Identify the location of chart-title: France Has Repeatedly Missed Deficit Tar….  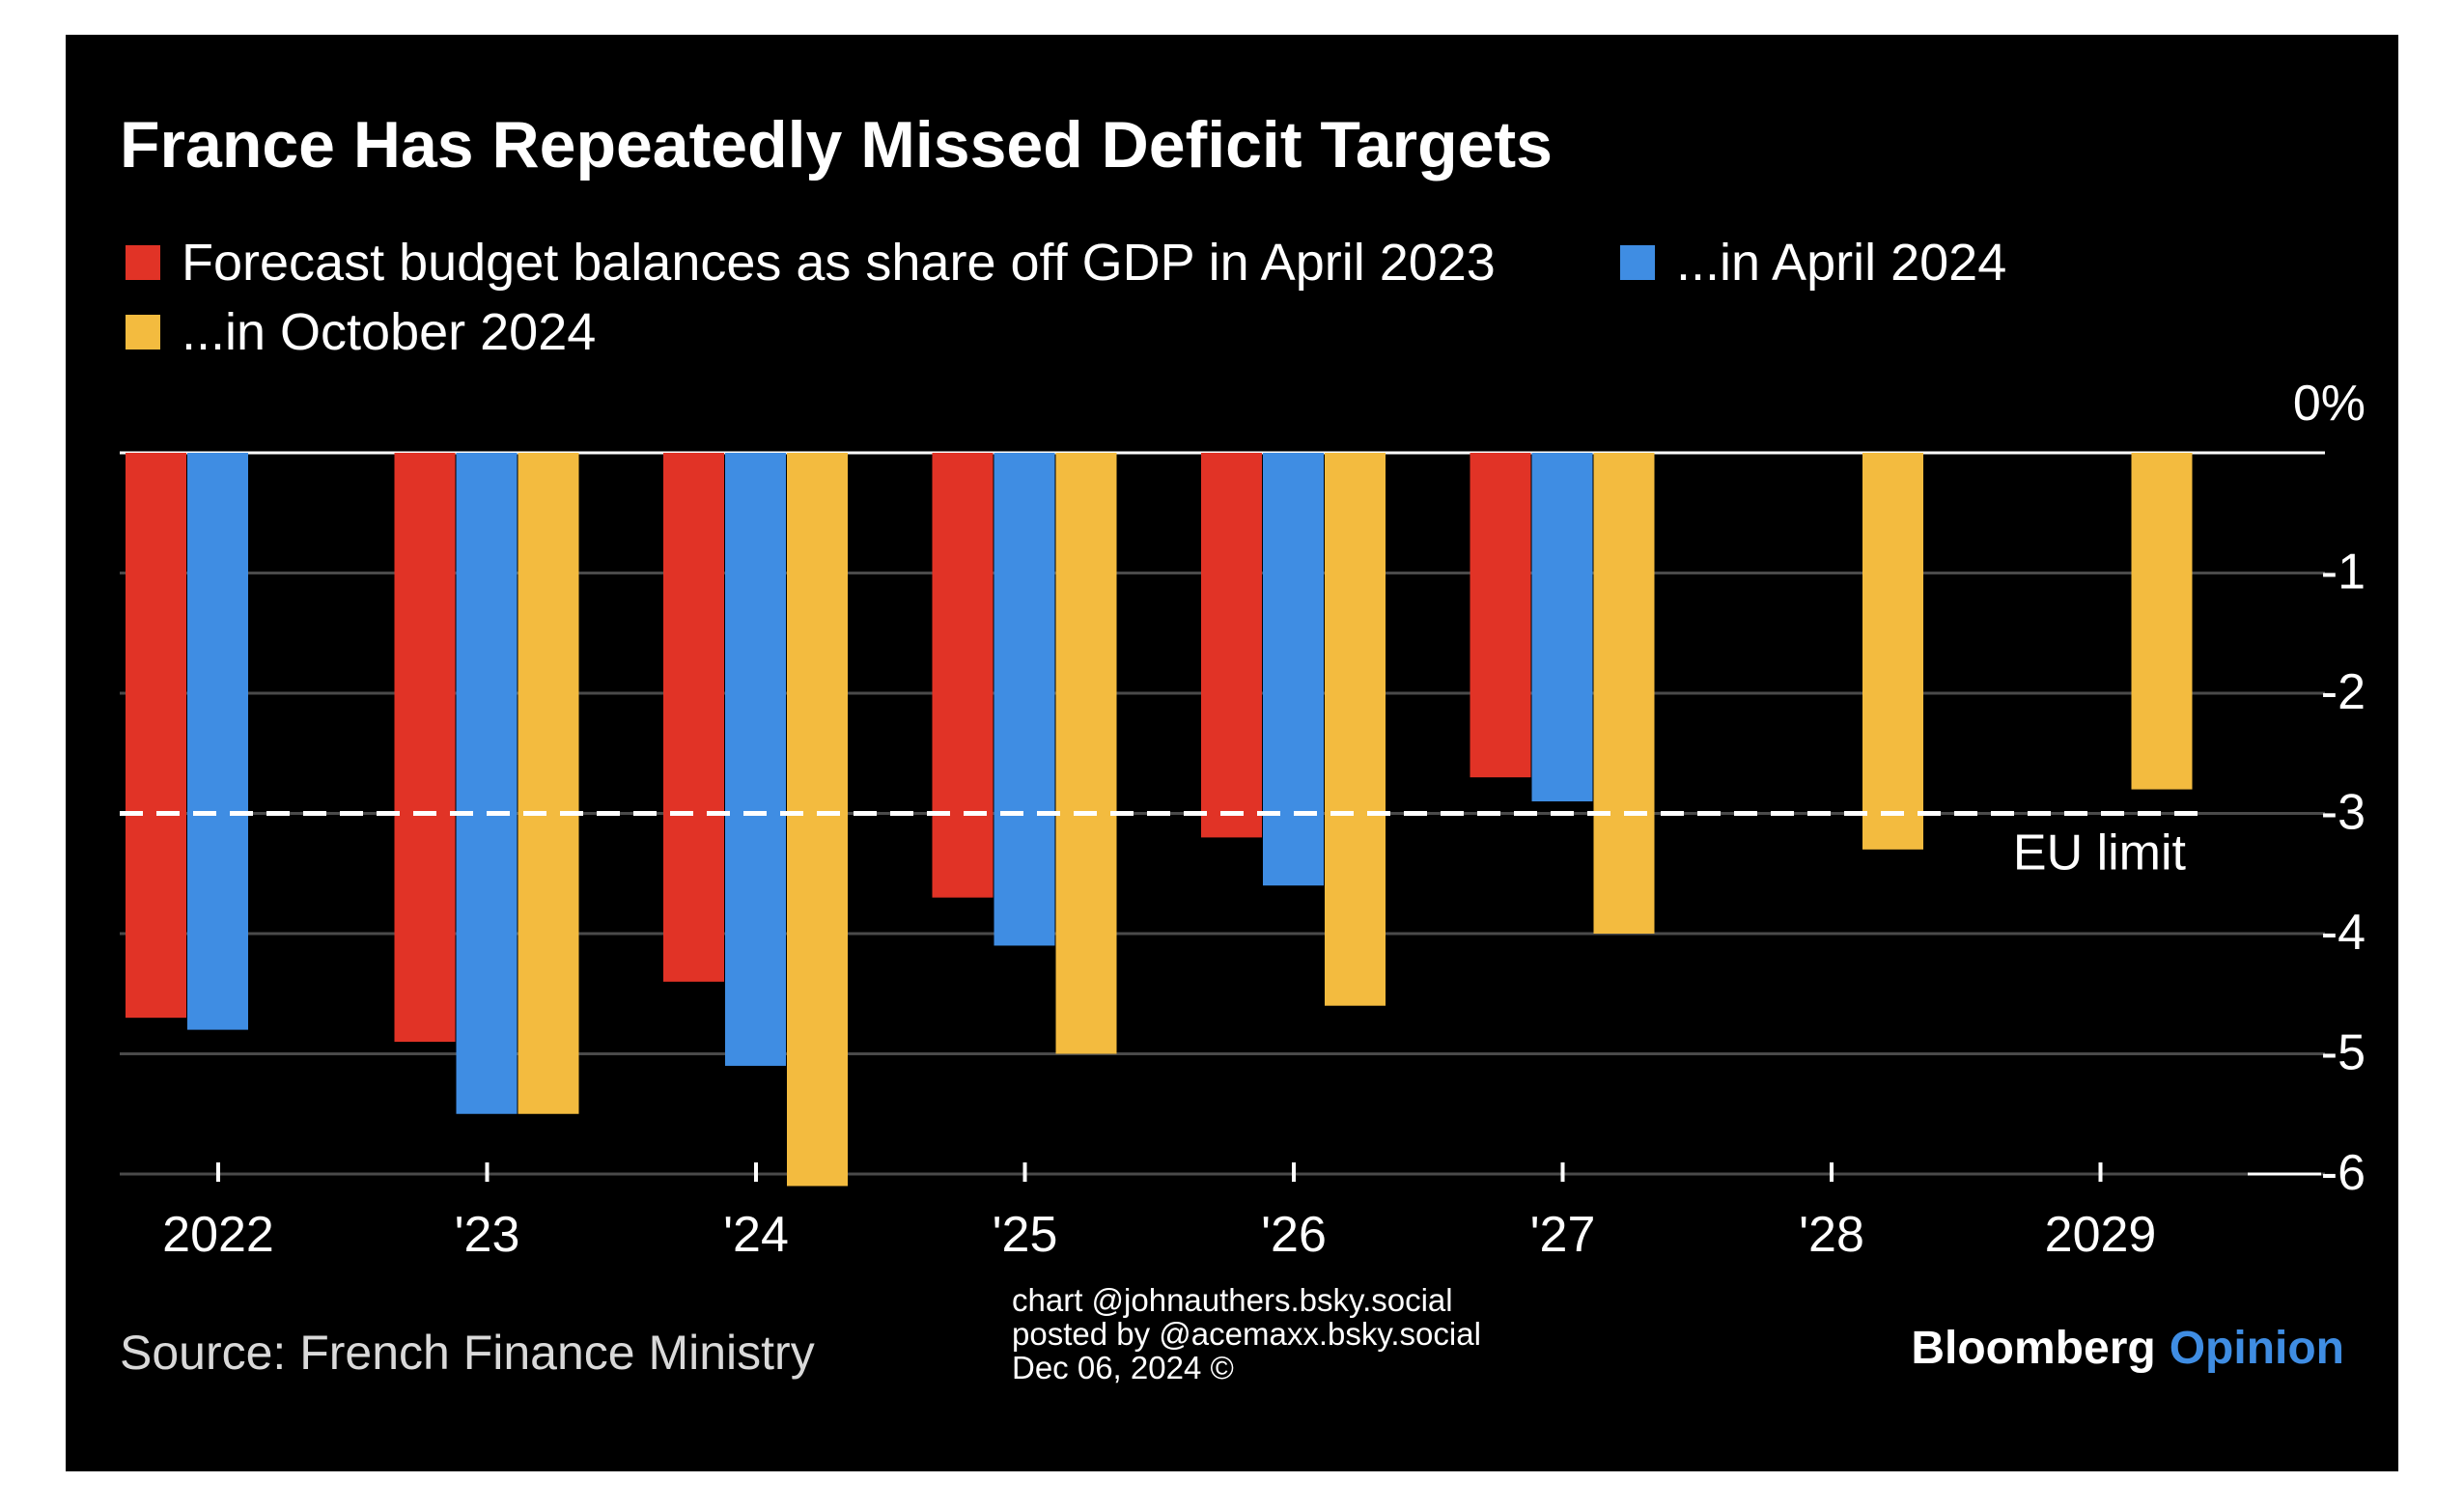
(837, 145).